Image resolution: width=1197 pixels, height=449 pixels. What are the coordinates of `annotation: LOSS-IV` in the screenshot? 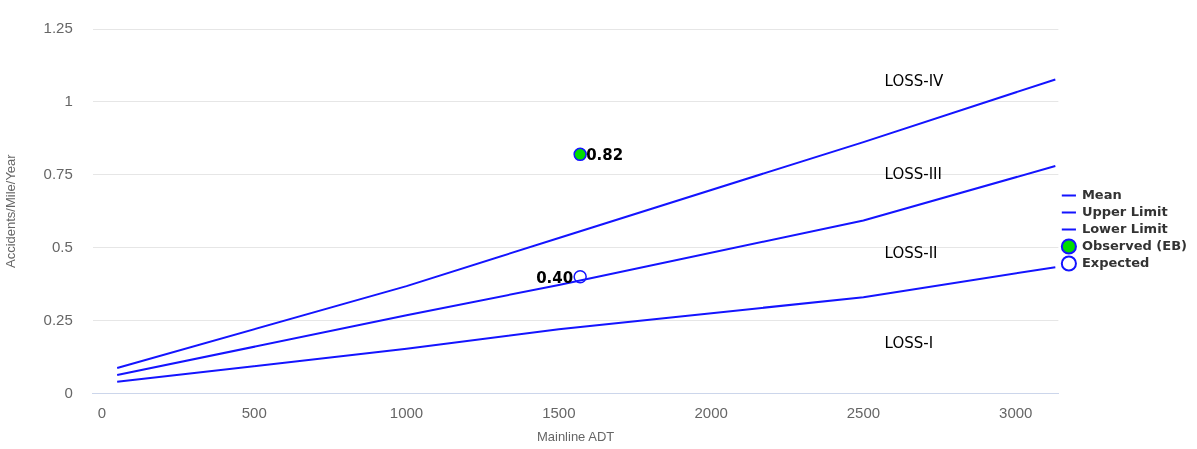 It's located at (914, 80).